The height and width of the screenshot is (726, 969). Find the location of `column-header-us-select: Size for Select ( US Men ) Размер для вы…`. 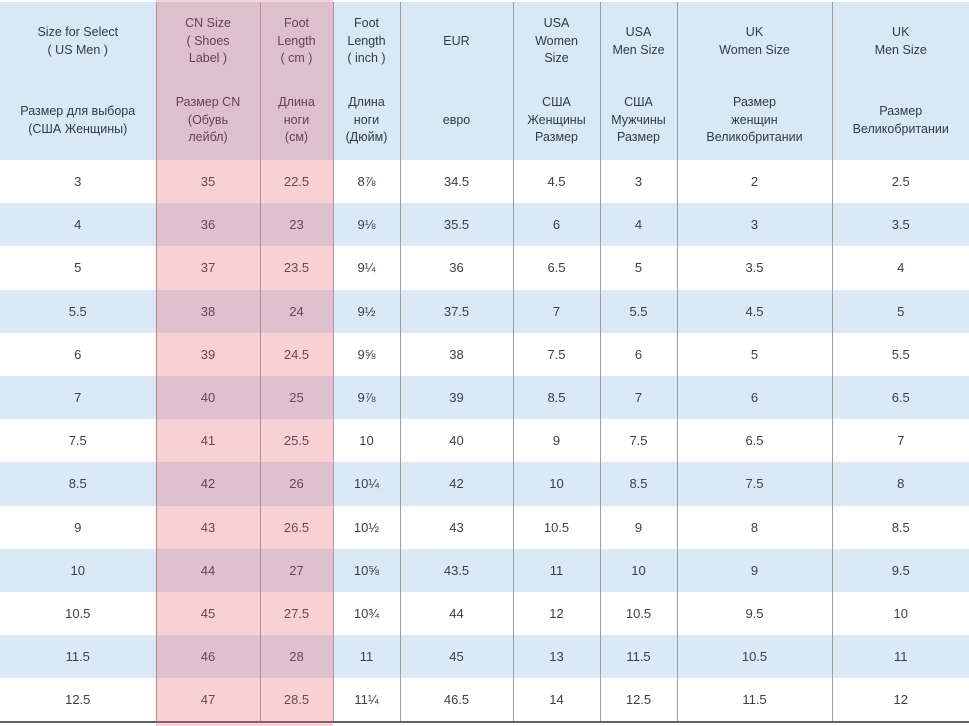

column-header-us-select: Size for Select ( US Men ) Размер для вы… is located at coordinates (78, 81).